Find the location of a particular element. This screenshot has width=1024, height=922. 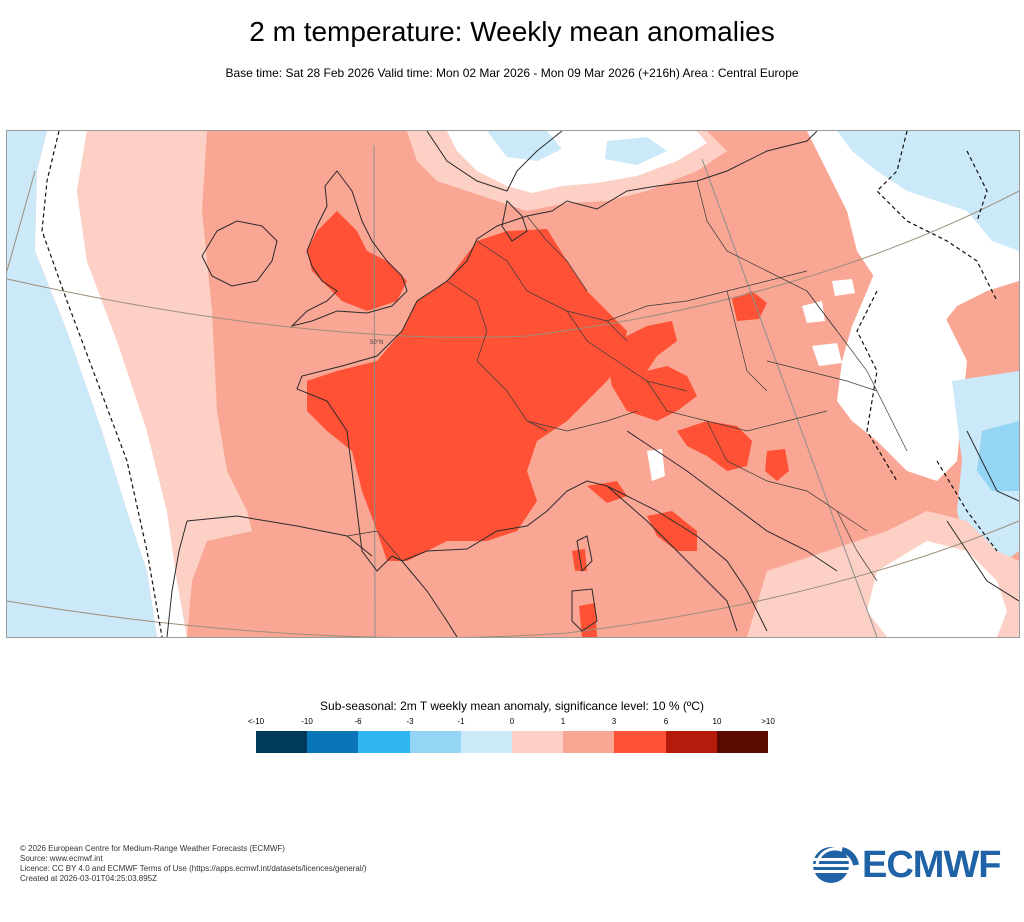

tick-plus-3: 3 is located at coordinates (614, 721).